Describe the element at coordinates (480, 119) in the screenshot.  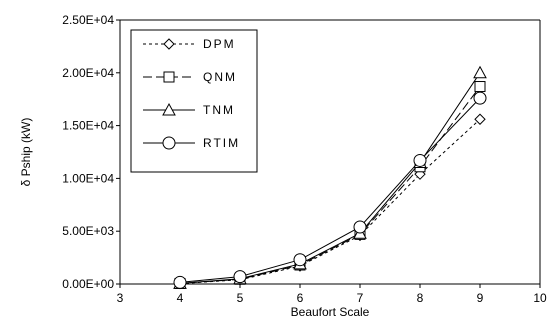
I see `data-point-dpm` at that location.